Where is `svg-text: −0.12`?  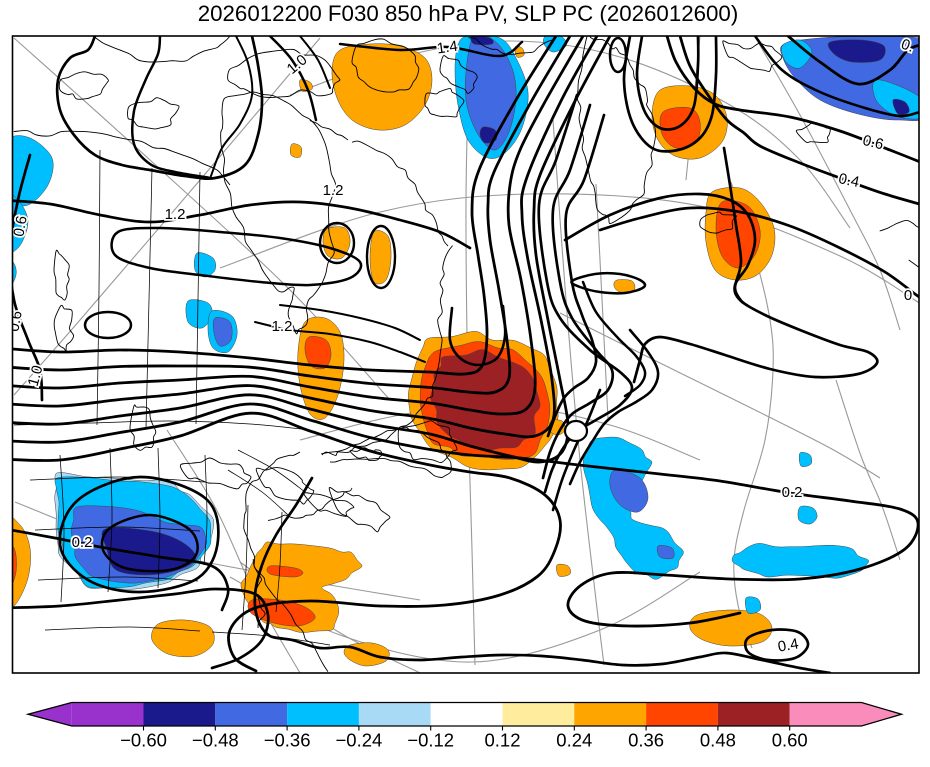
svg-text: −0.12 is located at coordinates (430, 740).